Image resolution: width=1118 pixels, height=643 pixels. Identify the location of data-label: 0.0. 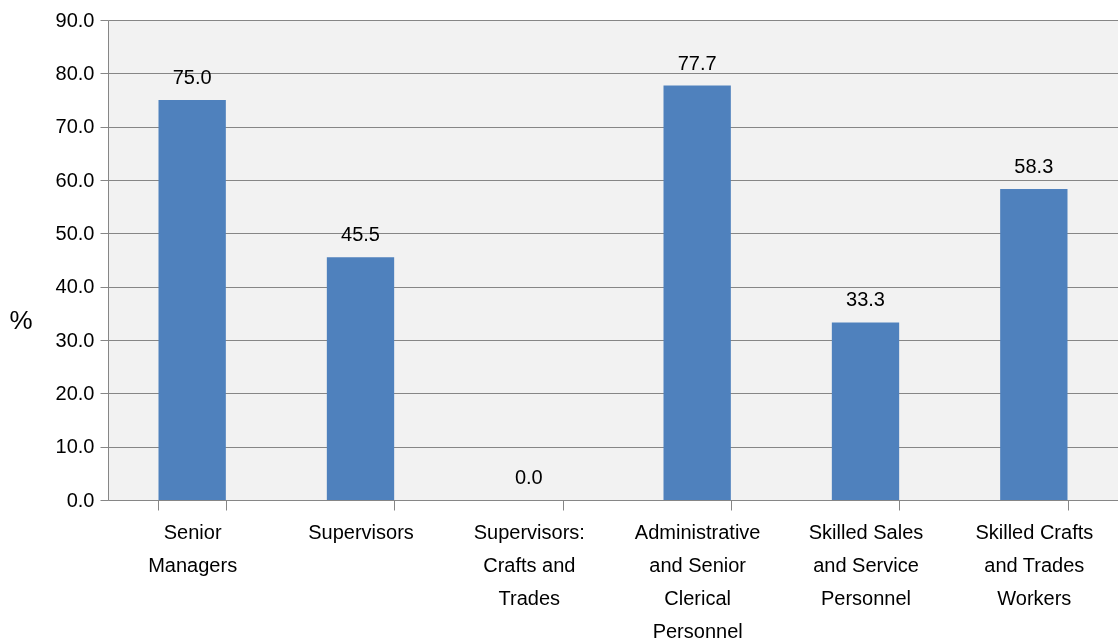
(528, 477).